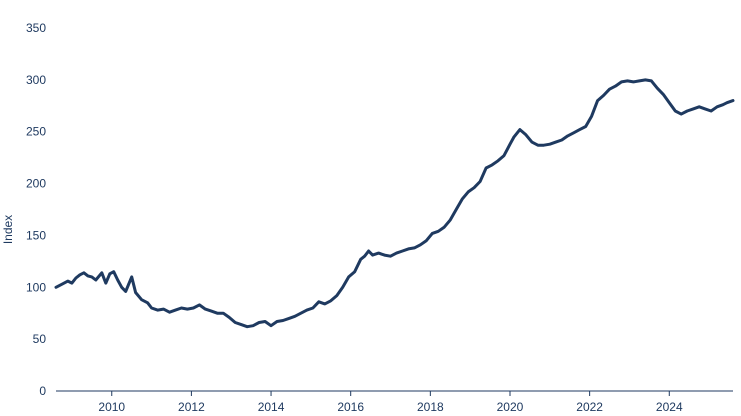 The width and height of the screenshot is (741, 416). Describe the element at coordinates (36, 235) in the screenshot. I see `y-tick-label: 150` at that location.